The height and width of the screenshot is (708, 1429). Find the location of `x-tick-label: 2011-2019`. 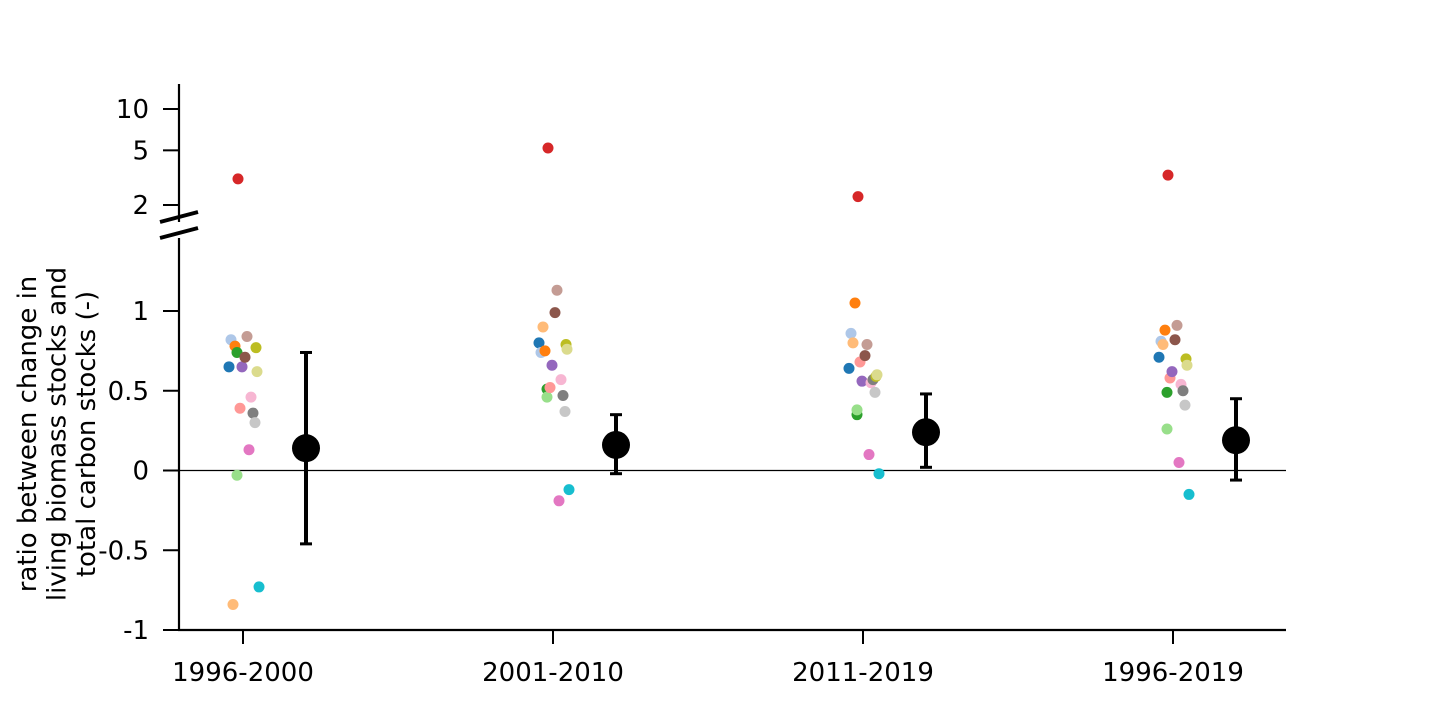

x-tick-label: 2011-2019 is located at coordinates (863, 673).